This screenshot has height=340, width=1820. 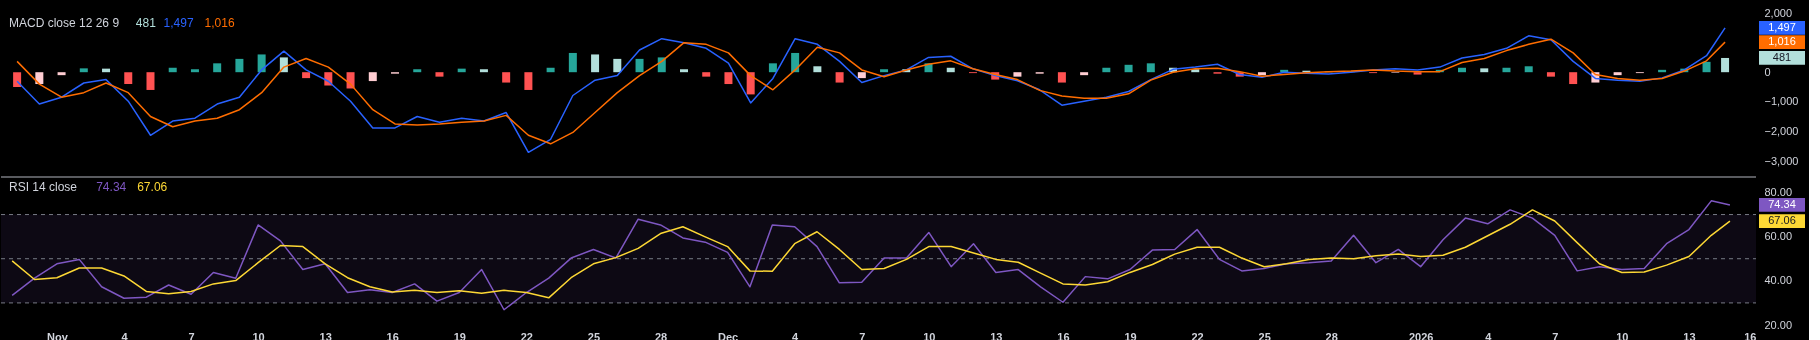 I want to click on x-tick-label: 2026, so click(x=1421, y=335).